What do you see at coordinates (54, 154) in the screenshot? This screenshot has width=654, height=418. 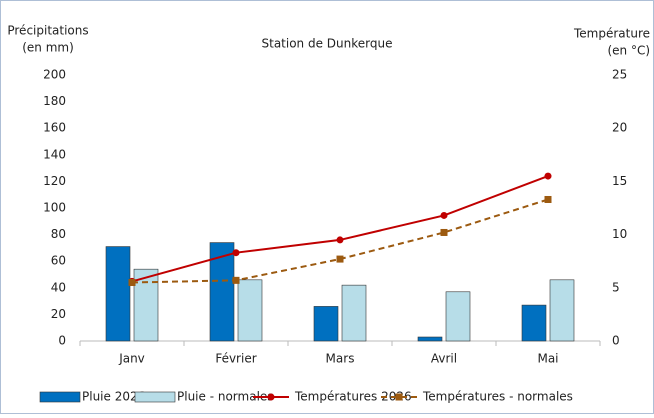 I see `y-tick-label: 140` at bounding box center [54, 154].